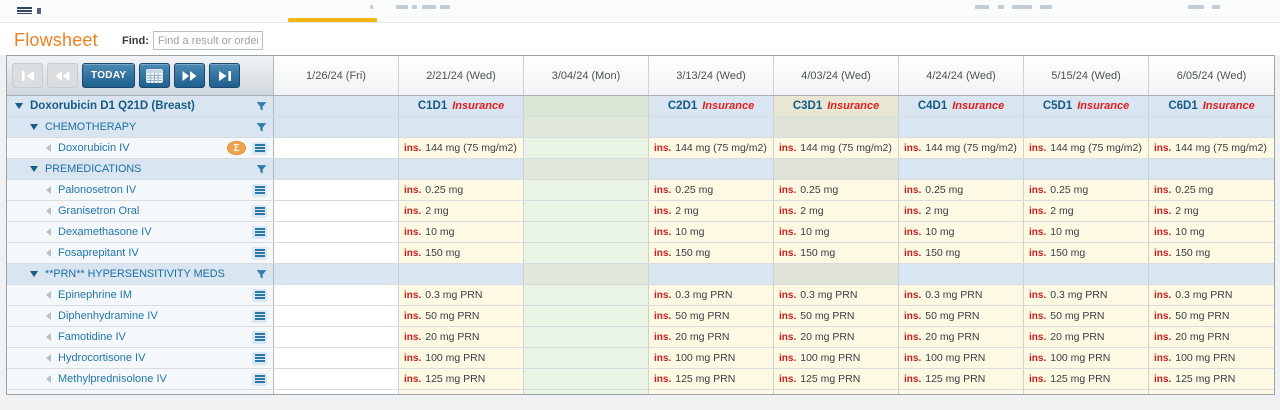  I want to click on today-button: TODAY, so click(109, 75).